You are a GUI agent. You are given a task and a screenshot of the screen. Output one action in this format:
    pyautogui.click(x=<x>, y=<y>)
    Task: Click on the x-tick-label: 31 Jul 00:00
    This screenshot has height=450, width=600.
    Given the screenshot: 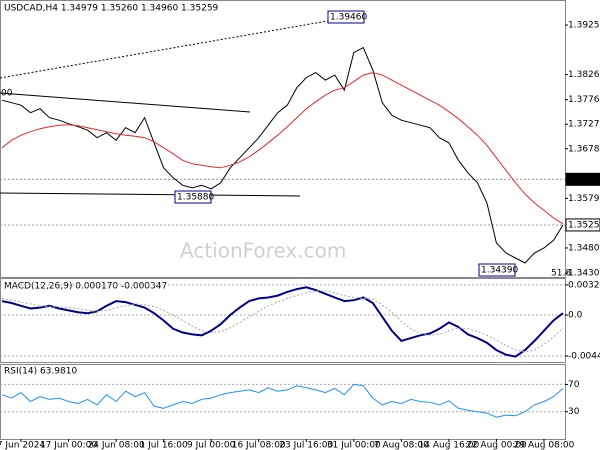 What is the action you would take?
    pyautogui.click(x=354, y=445)
    